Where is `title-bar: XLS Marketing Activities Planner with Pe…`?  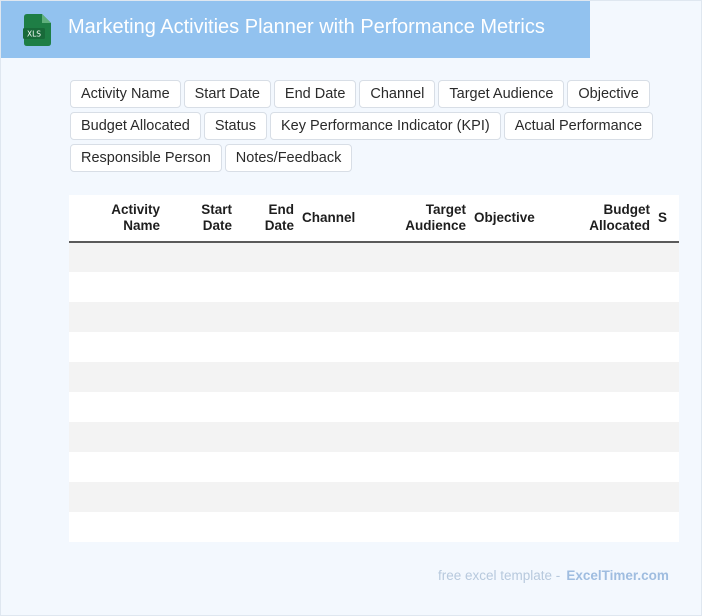
title-bar: XLS Marketing Activities Planner with Pe… is located at coordinates (295, 29).